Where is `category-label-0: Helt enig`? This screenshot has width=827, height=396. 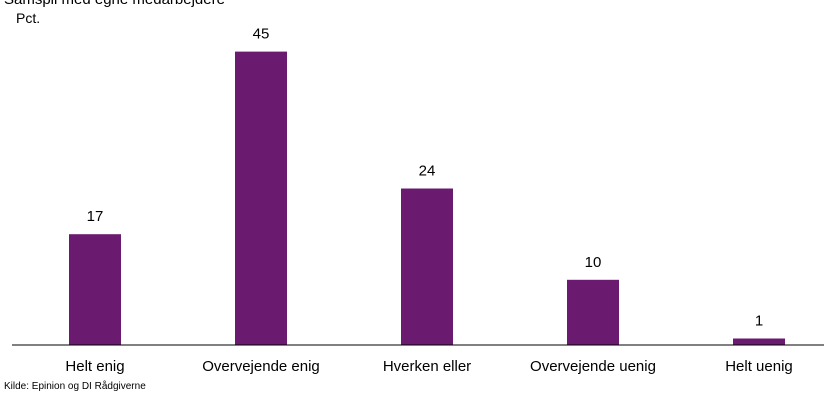 category-label-0: Helt enig is located at coordinates (94, 366).